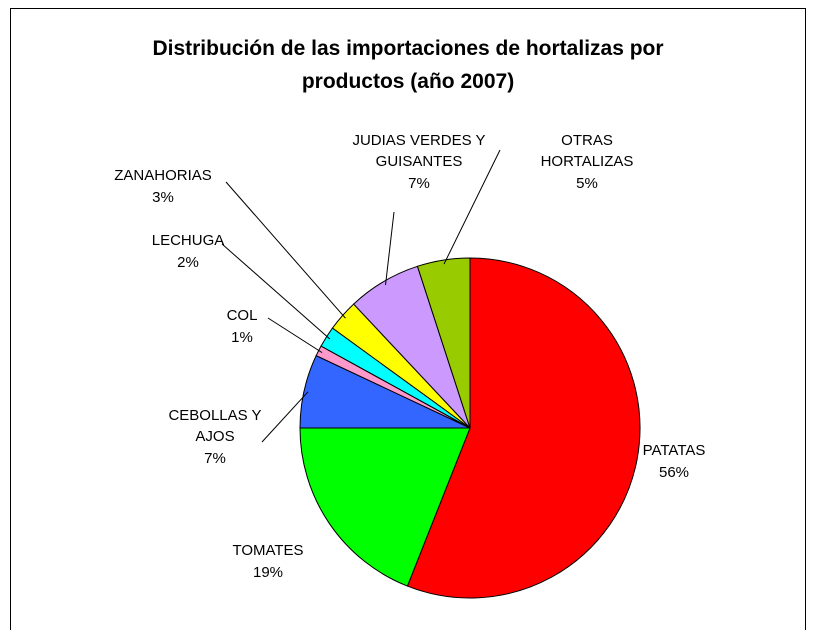  What do you see at coordinates (268, 550) in the screenshot?
I see `slice-label: TOMATES` at bounding box center [268, 550].